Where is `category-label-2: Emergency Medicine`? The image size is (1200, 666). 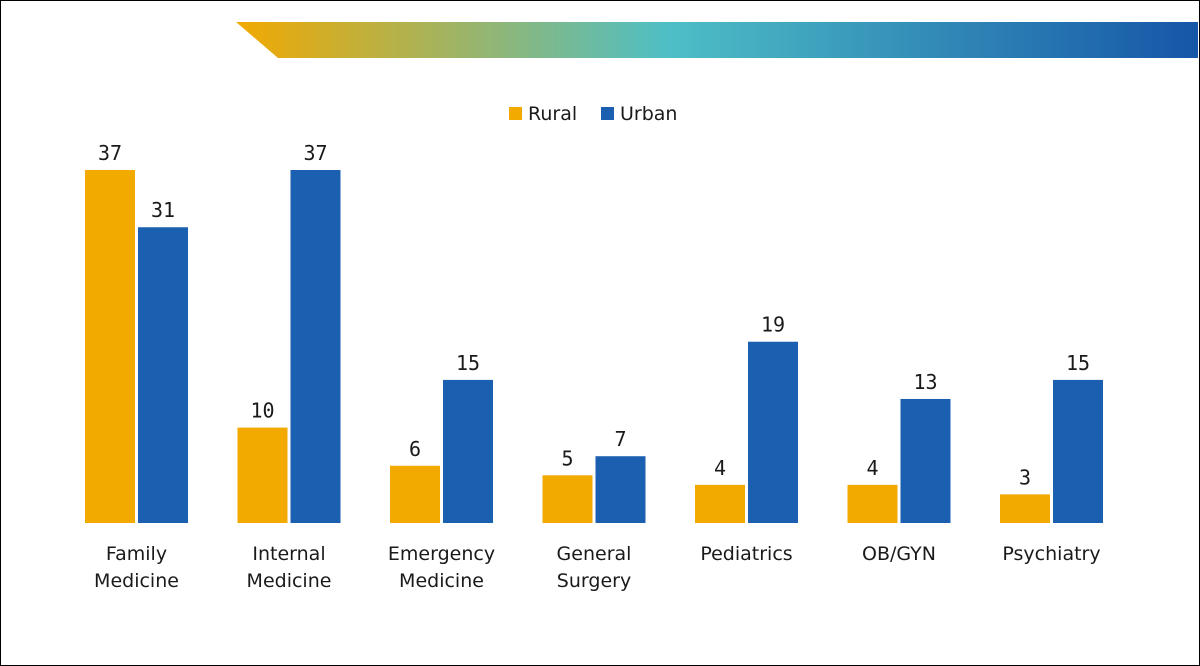
category-label-2: Emergency Medicine is located at coordinates (441, 567).